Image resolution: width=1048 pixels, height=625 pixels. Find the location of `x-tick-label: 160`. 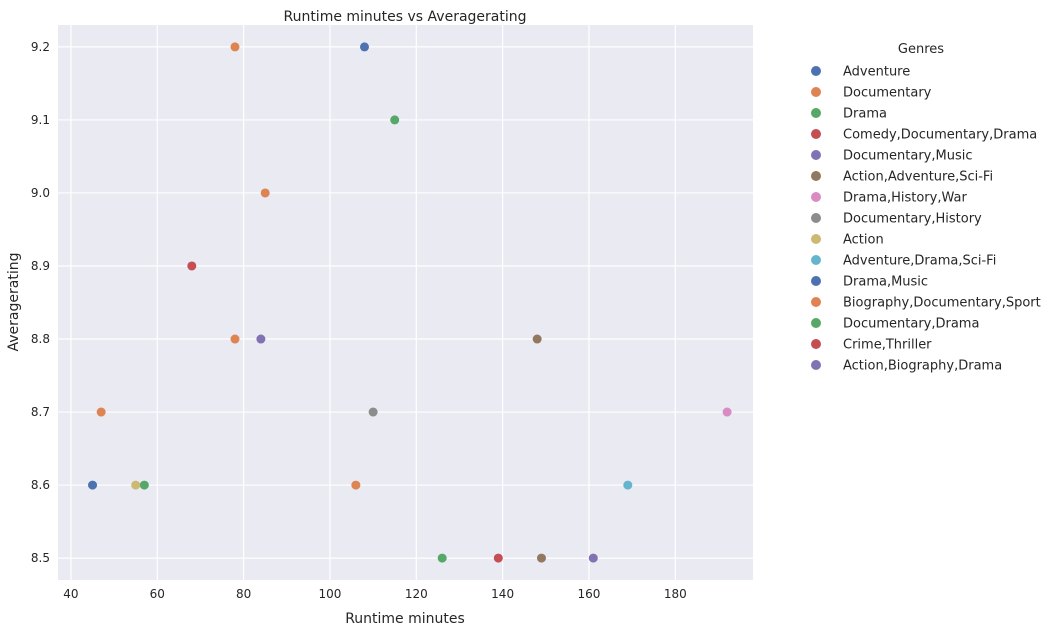

x-tick-label: 160 is located at coordinates (589, 594).